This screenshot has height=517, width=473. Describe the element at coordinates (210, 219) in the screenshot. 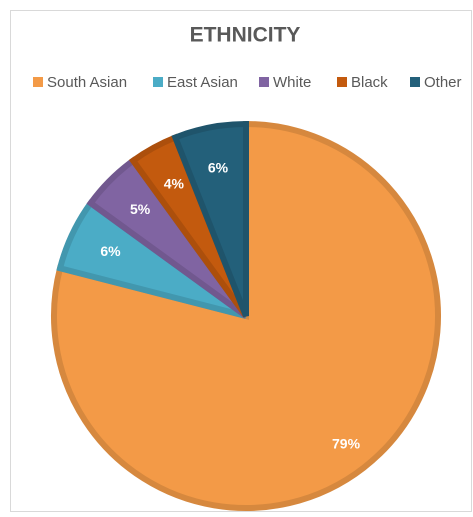

I see `pie-slice` at that location.